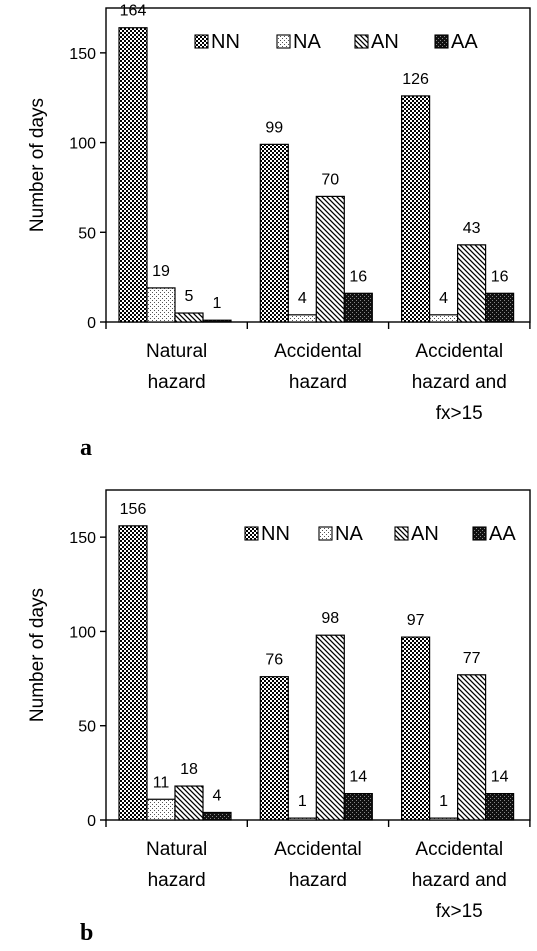 The width and height of the screenshot is (537, 951). I want to click on data-label: 76, so click(274, 660).